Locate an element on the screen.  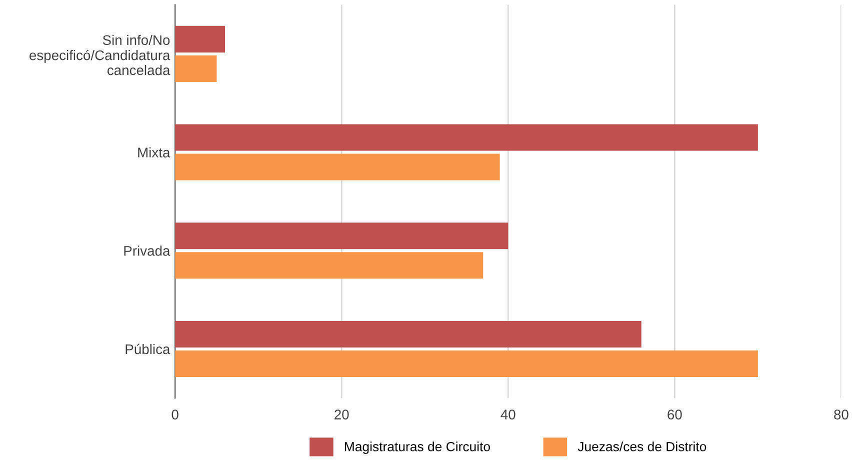
x-tick-label: 20 is located at coordinates (341, 415).